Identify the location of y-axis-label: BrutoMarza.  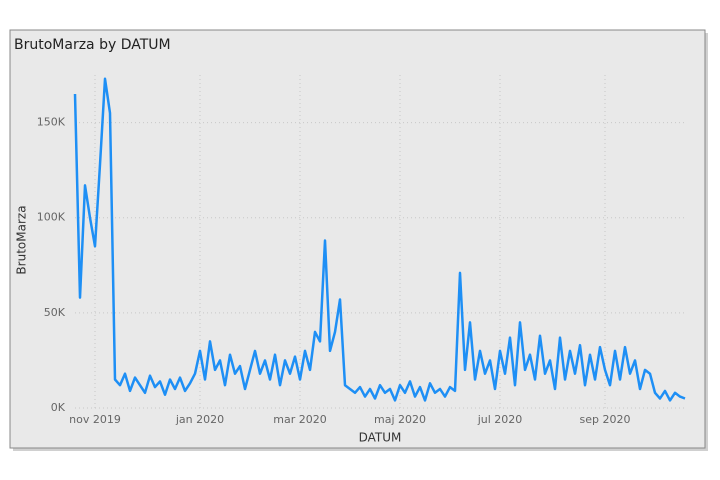
(22, 239).